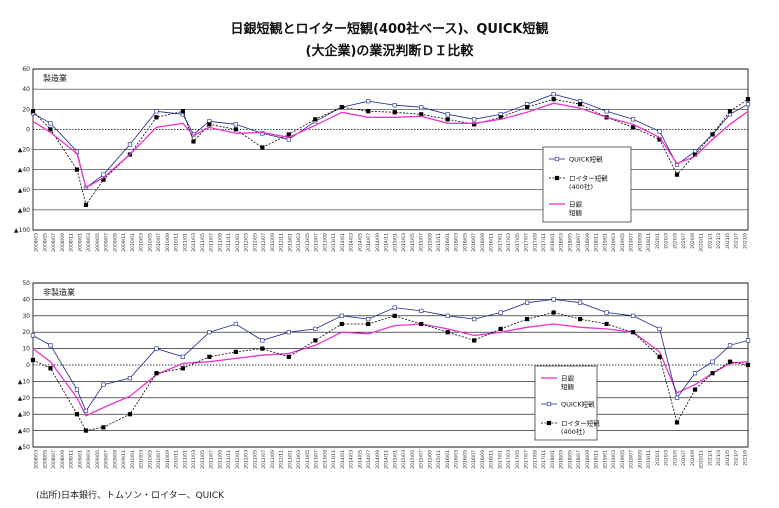  I want to click on x-tick-label: 2020/7, so click(684, 458).